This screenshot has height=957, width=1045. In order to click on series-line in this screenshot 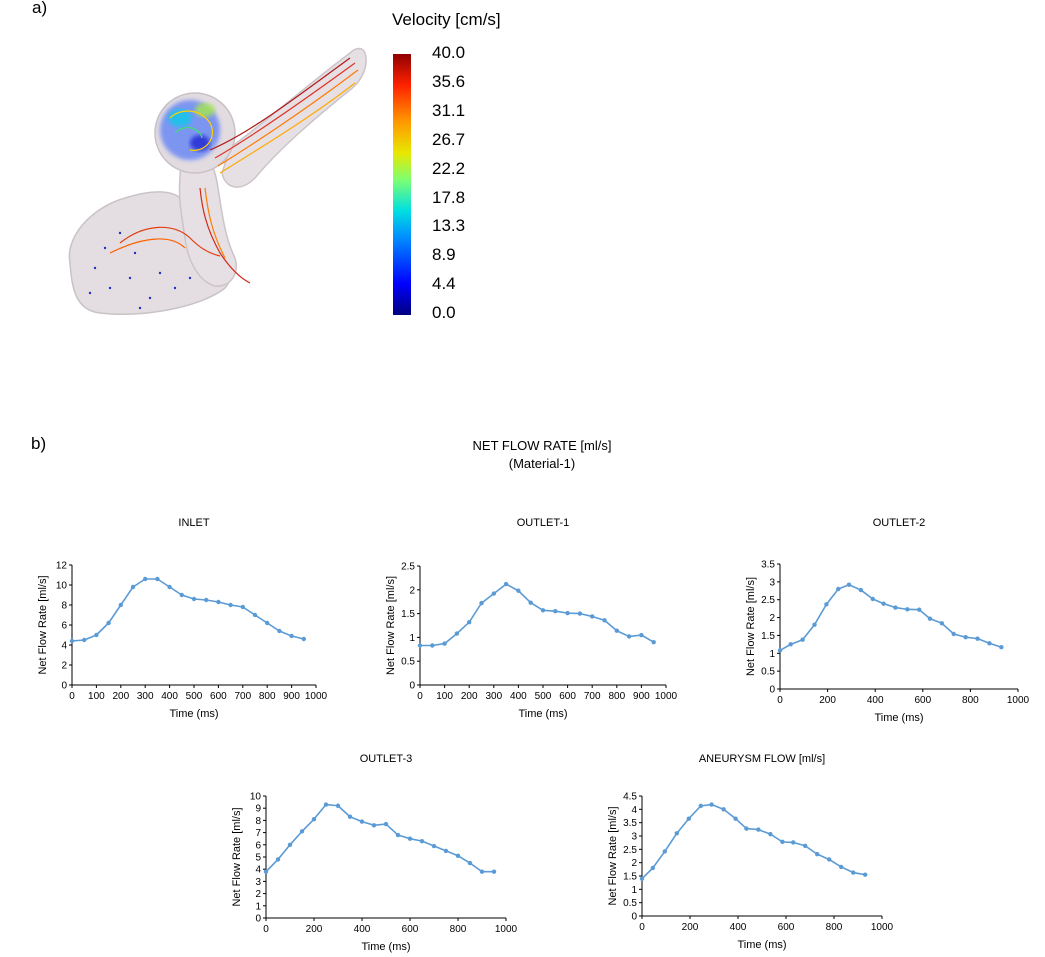, I will do `click(187, 610)`.